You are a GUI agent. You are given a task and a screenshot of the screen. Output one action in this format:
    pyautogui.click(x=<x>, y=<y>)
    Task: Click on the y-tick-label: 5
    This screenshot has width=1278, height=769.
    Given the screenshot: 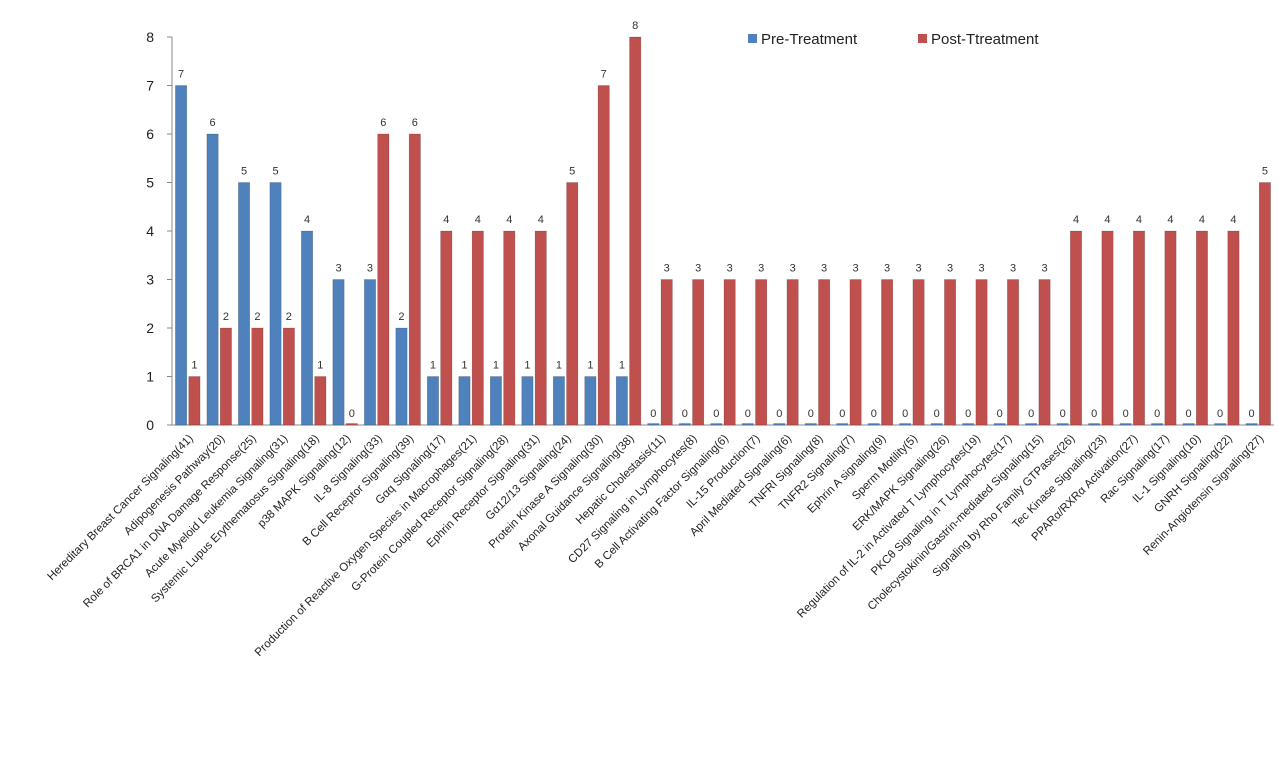 What is the action you would take?
    pyautogui.click(x=150, y=183)
    